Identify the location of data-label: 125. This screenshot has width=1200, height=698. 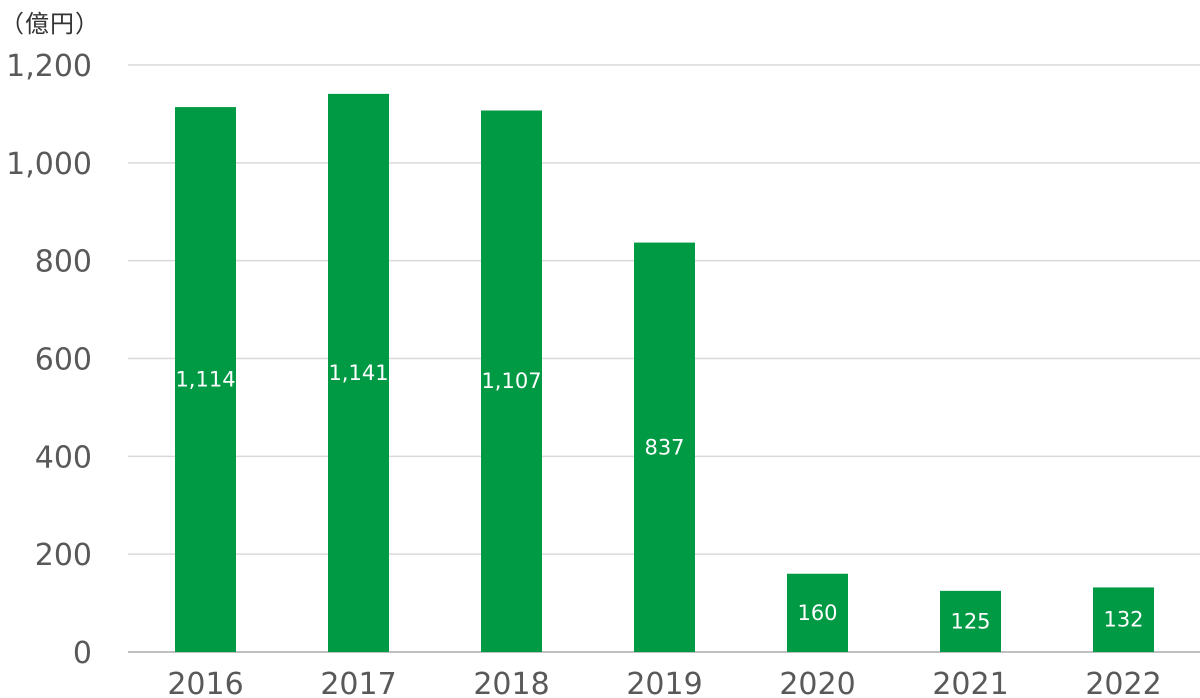
(970, 621).